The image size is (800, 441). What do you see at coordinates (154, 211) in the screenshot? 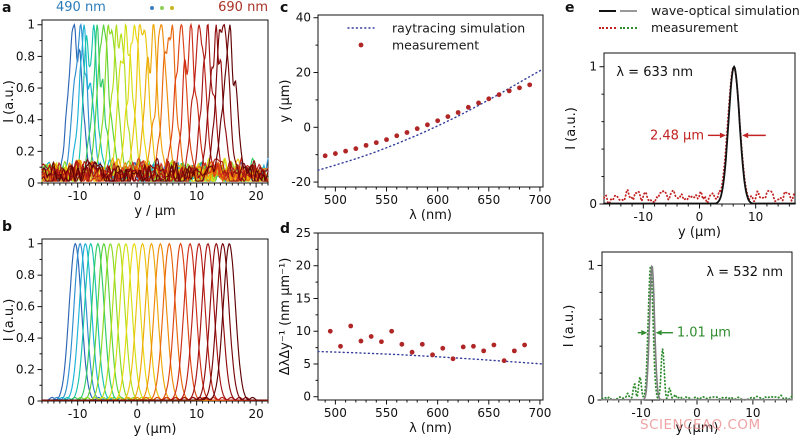
I see `xlabel-a: y / μm` at bounding box center [154, 211].